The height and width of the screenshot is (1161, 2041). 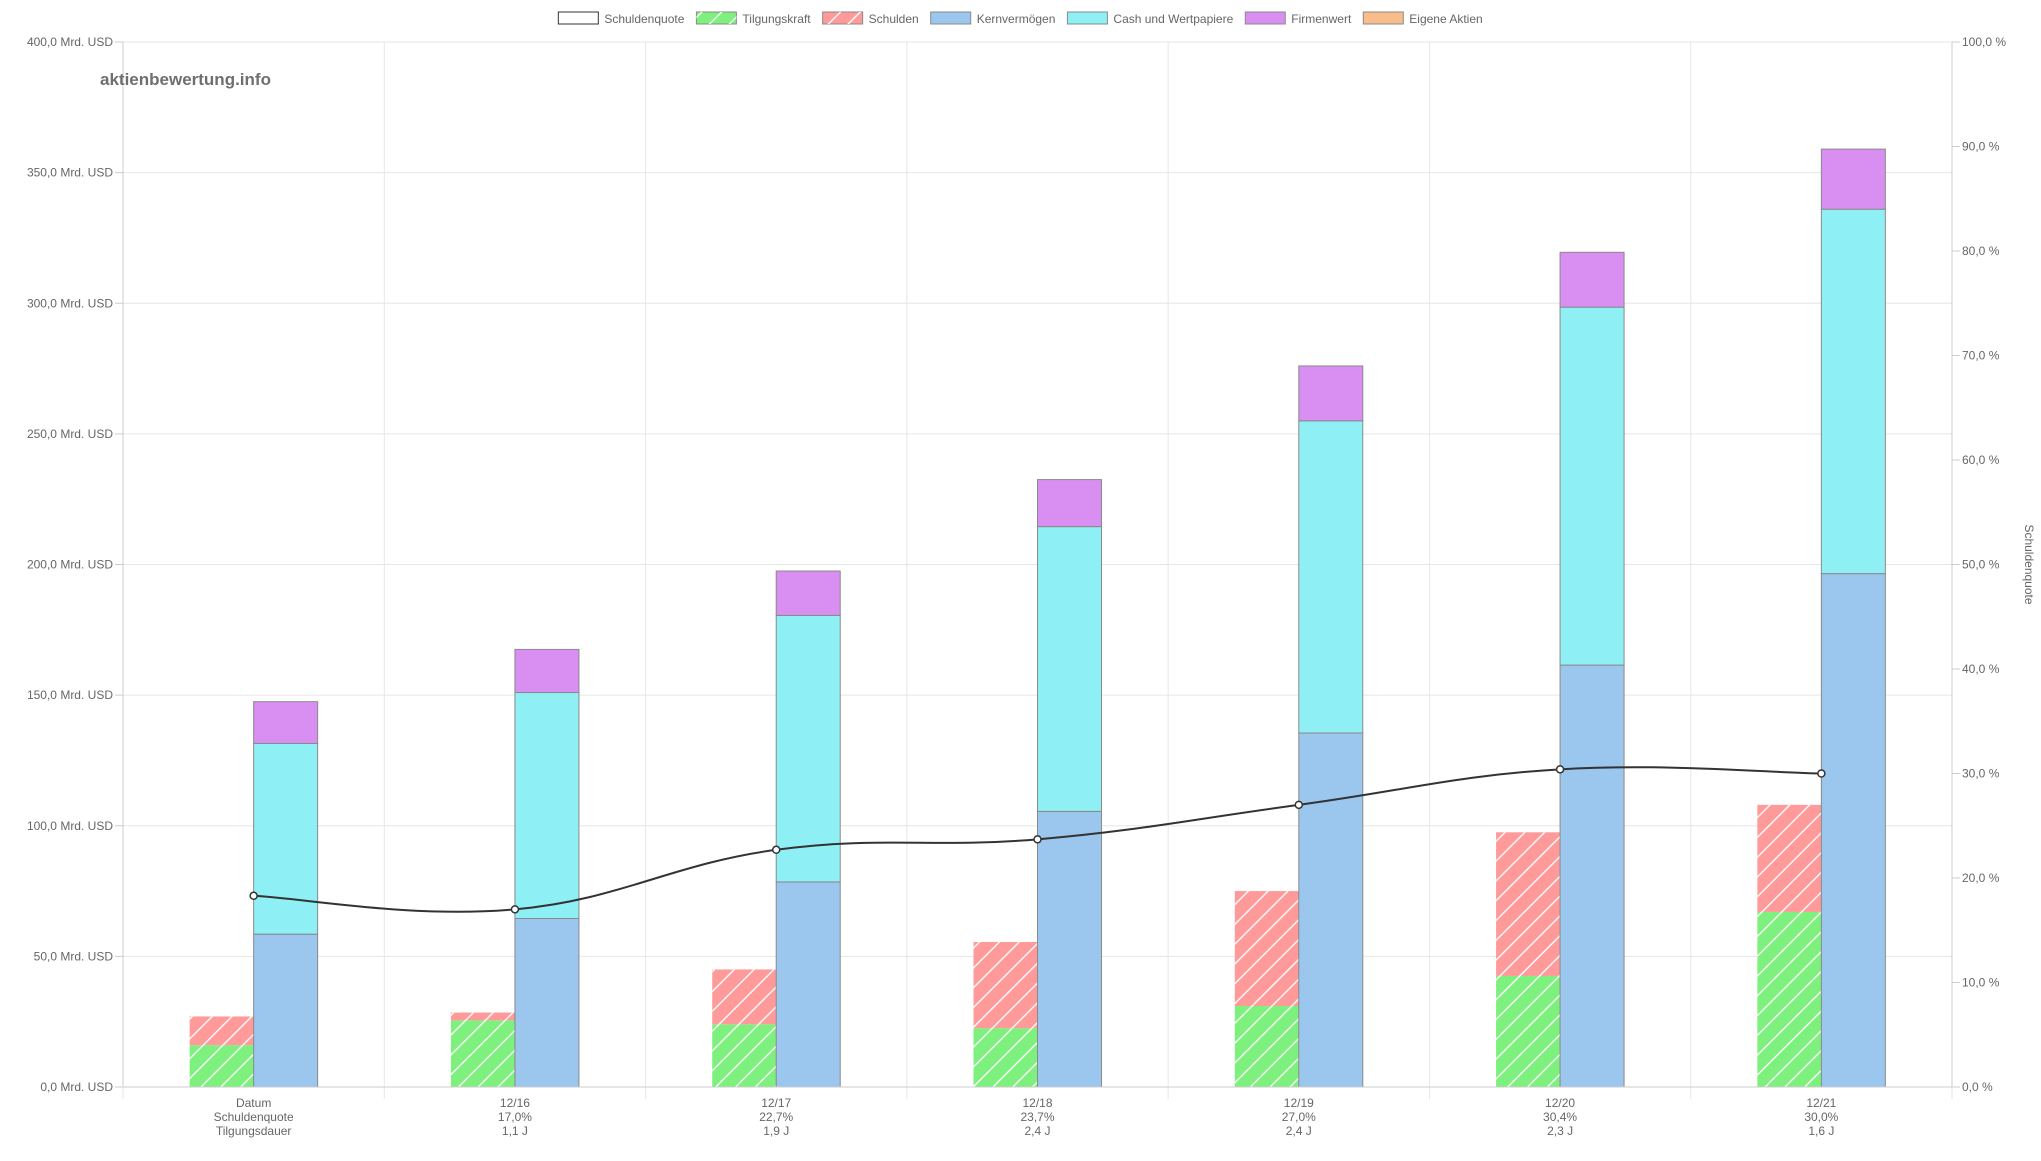 What do you see at coordinates (1821, 1131) in the screenshot?
I see `x-tick-label: 1,6 J` at bounding box center [1821, 1131].